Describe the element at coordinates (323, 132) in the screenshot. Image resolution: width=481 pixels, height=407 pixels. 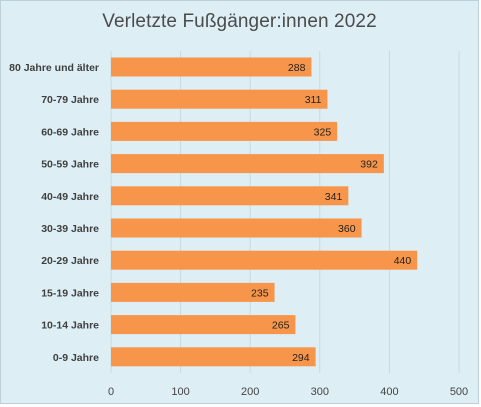
I see `data-label: 325` at that location.